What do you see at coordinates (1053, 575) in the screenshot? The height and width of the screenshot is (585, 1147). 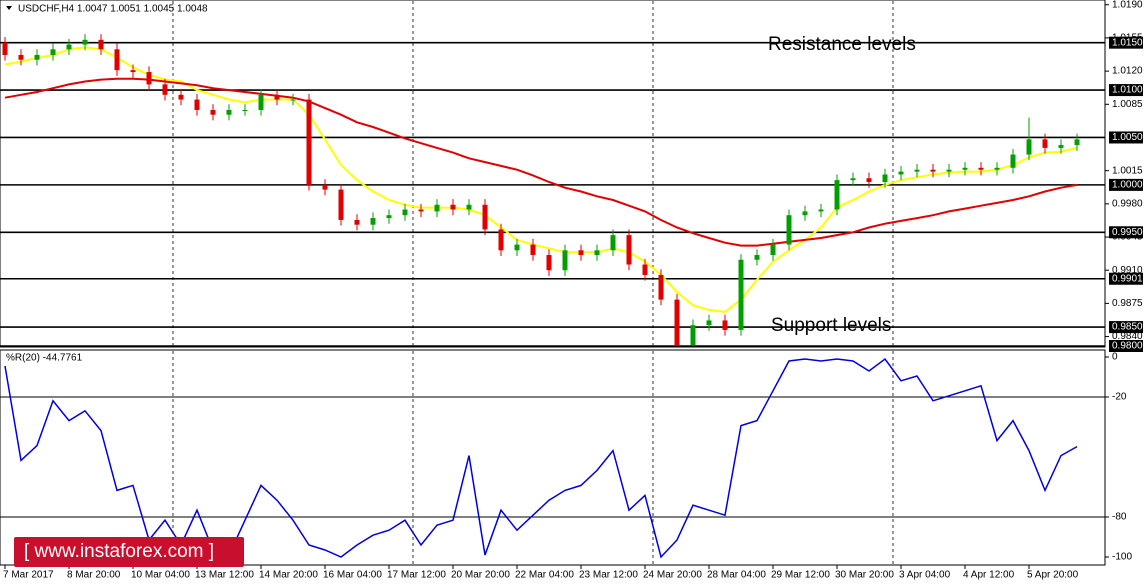 I see `x-tick-label: 5 Apr 20:00` at bounding box center [1053, 575].